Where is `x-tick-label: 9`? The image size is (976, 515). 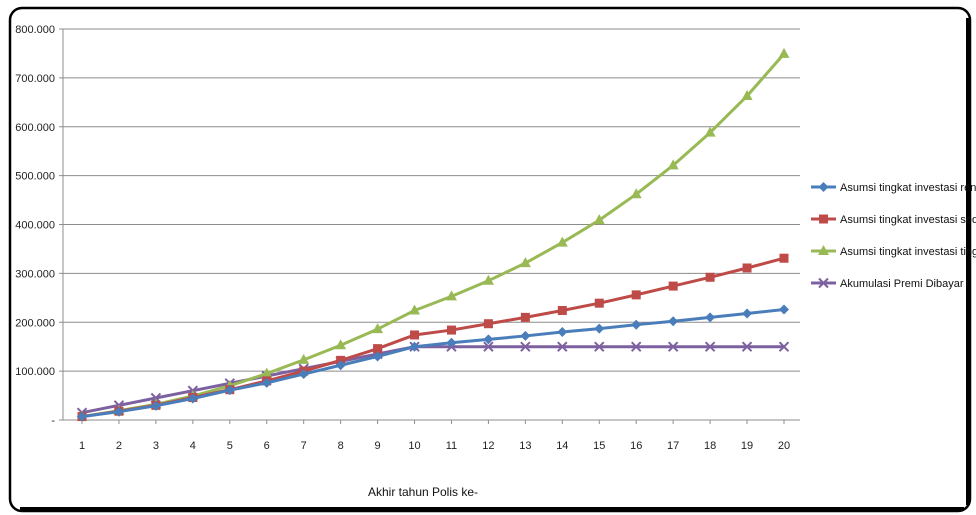
x-tick-label: 9 is located at coordinates (378, 446).